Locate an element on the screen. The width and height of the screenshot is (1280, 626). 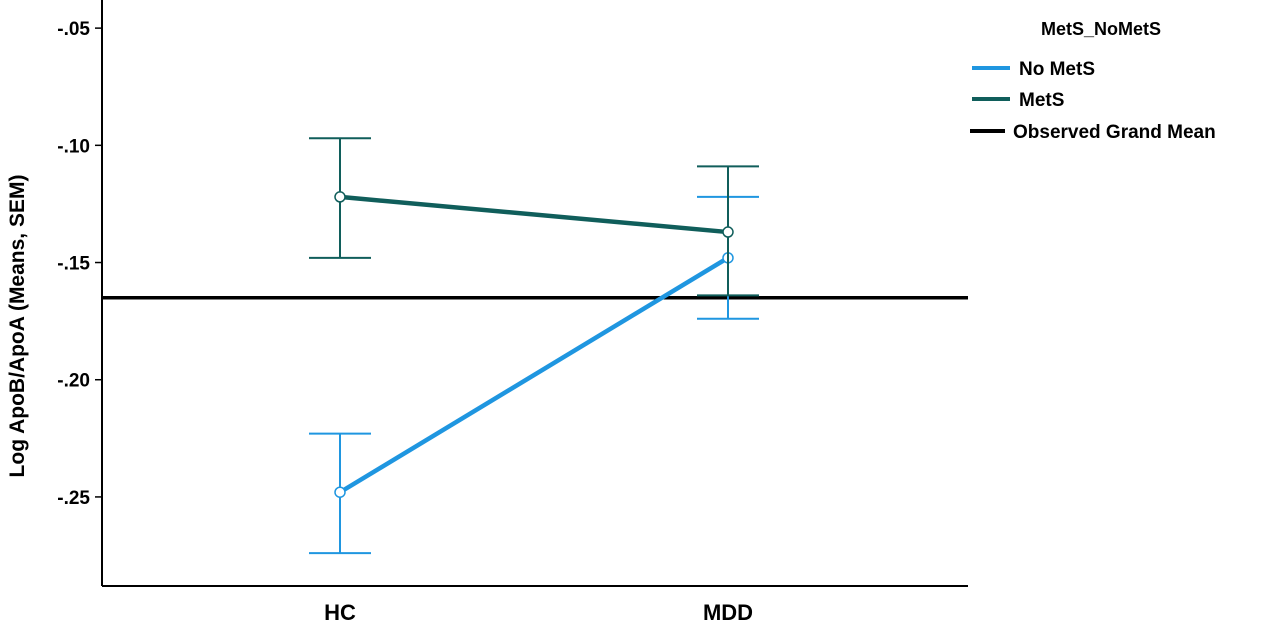
legend-label: MetS is located at coordinates (1041, 100).